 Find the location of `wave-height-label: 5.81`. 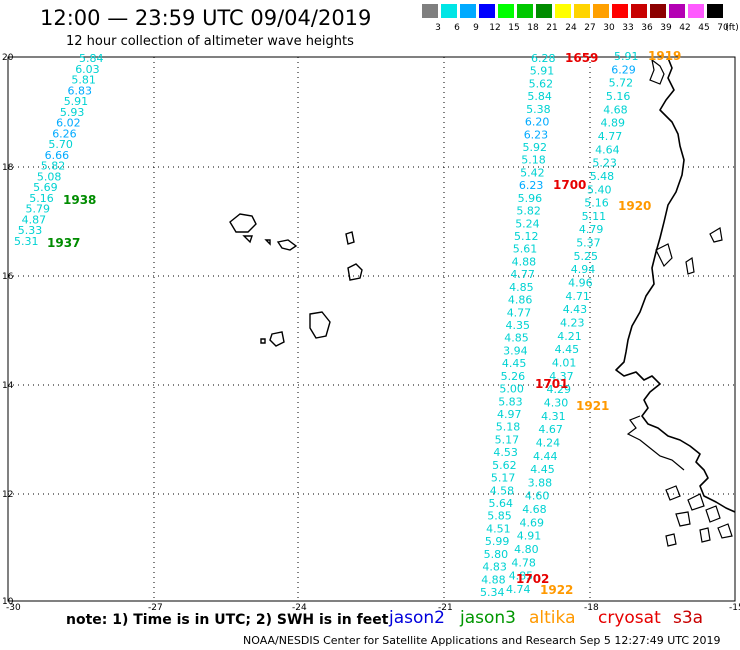

wave-height-label: 5.81 is located at coordinates (83, 80).